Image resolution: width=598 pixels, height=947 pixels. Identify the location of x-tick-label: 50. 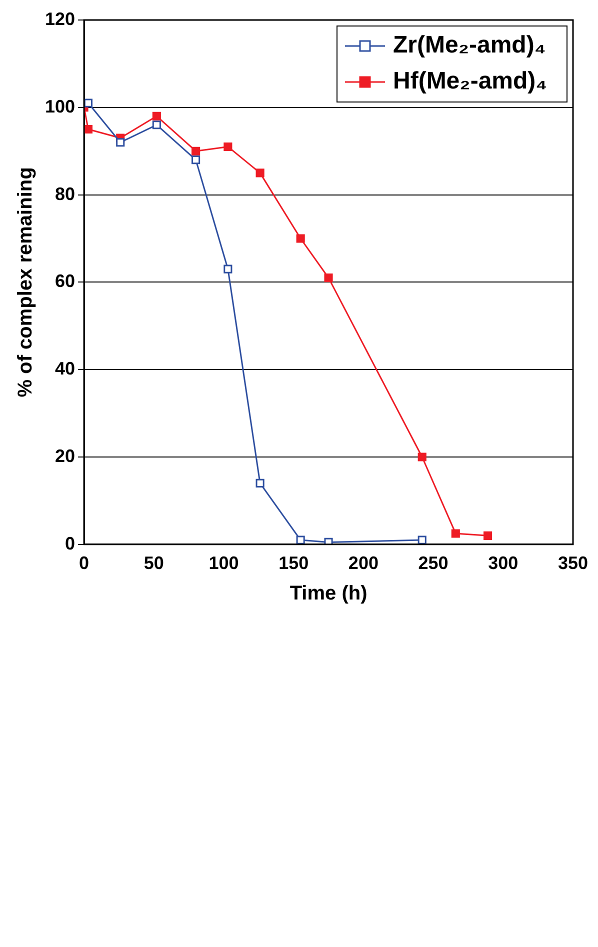
(154, 563).